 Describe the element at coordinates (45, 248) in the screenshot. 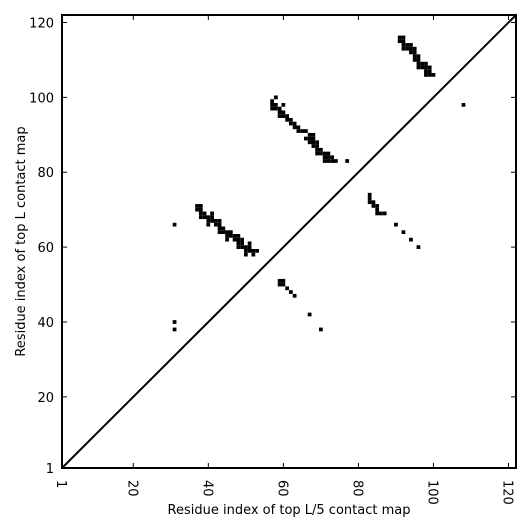

I see `y-tick-label: 60` at that location.